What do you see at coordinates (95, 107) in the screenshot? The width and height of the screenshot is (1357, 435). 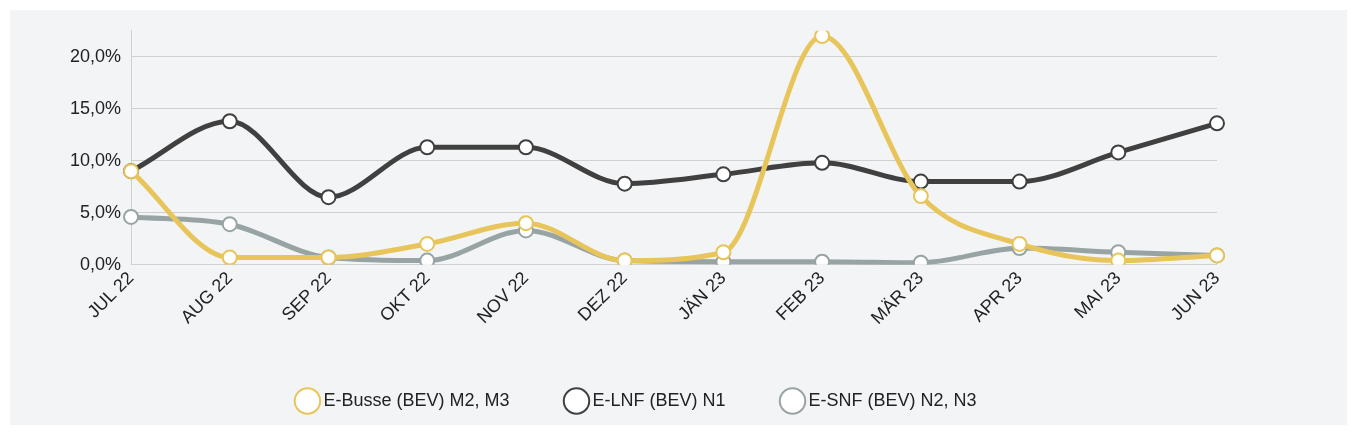 I see `y-tick-label: 15,0%` at bounding box center [95, 107].